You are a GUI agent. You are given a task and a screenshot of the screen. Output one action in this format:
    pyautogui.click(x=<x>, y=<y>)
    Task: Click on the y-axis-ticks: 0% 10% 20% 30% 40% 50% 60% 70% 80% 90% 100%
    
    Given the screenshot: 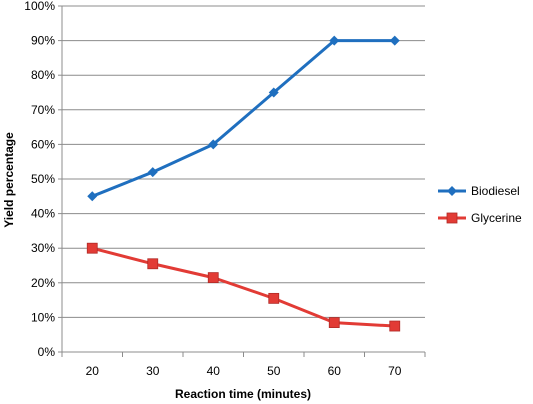 What is the action you would take?
    pyautogui.click(x=43, y=179)
    